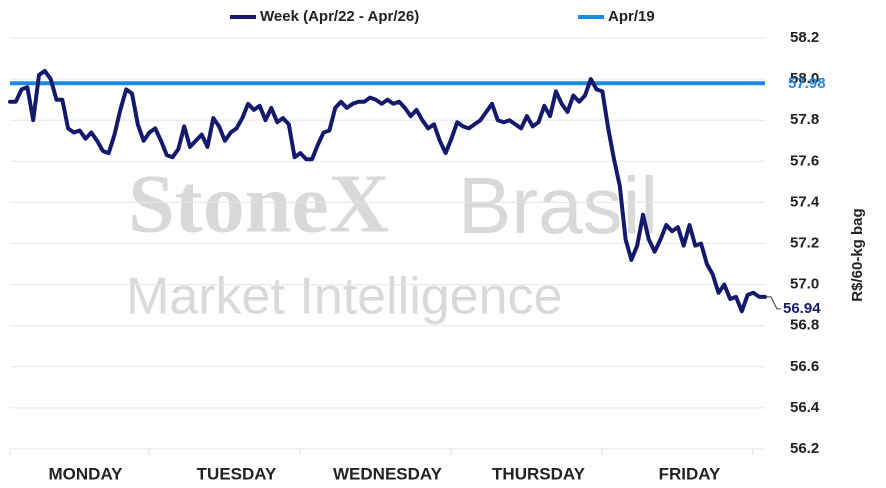 The width and height of the screenshot is (886, 488). Describe the element at coordinates (804, 242) in the screenshot. I see `y-tick-label: 57.2` at that location.